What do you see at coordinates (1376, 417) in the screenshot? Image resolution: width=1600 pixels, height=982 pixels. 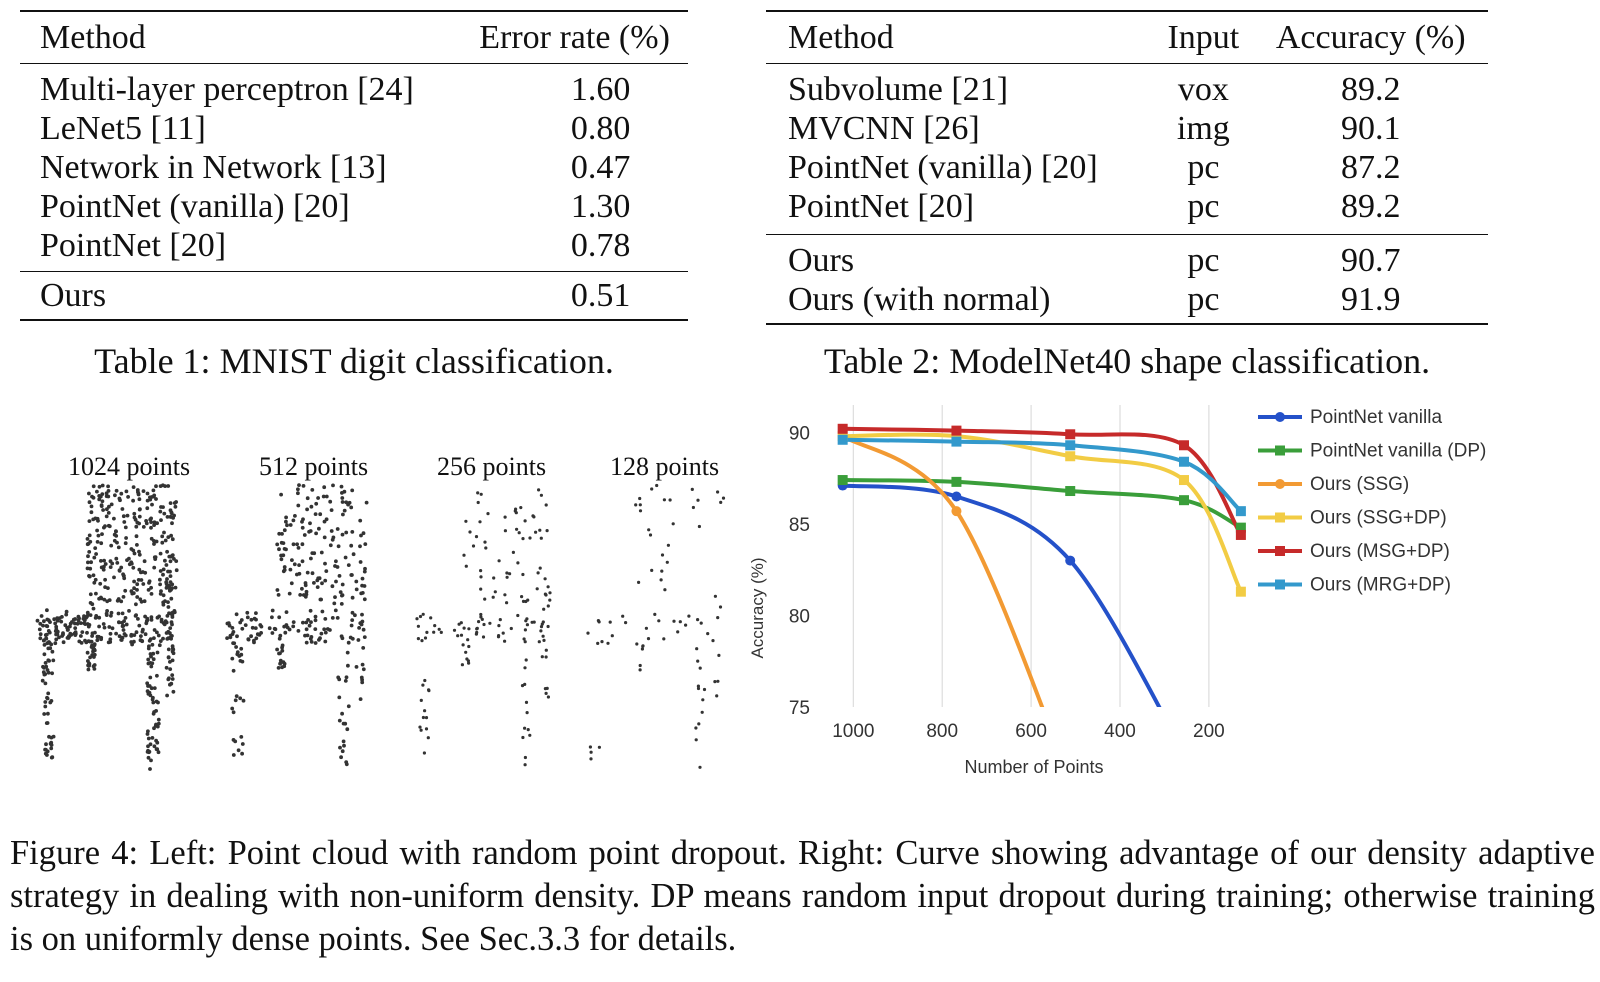 I see `legend-label: PointNet vanilla` at bounding box center [1376, 417].